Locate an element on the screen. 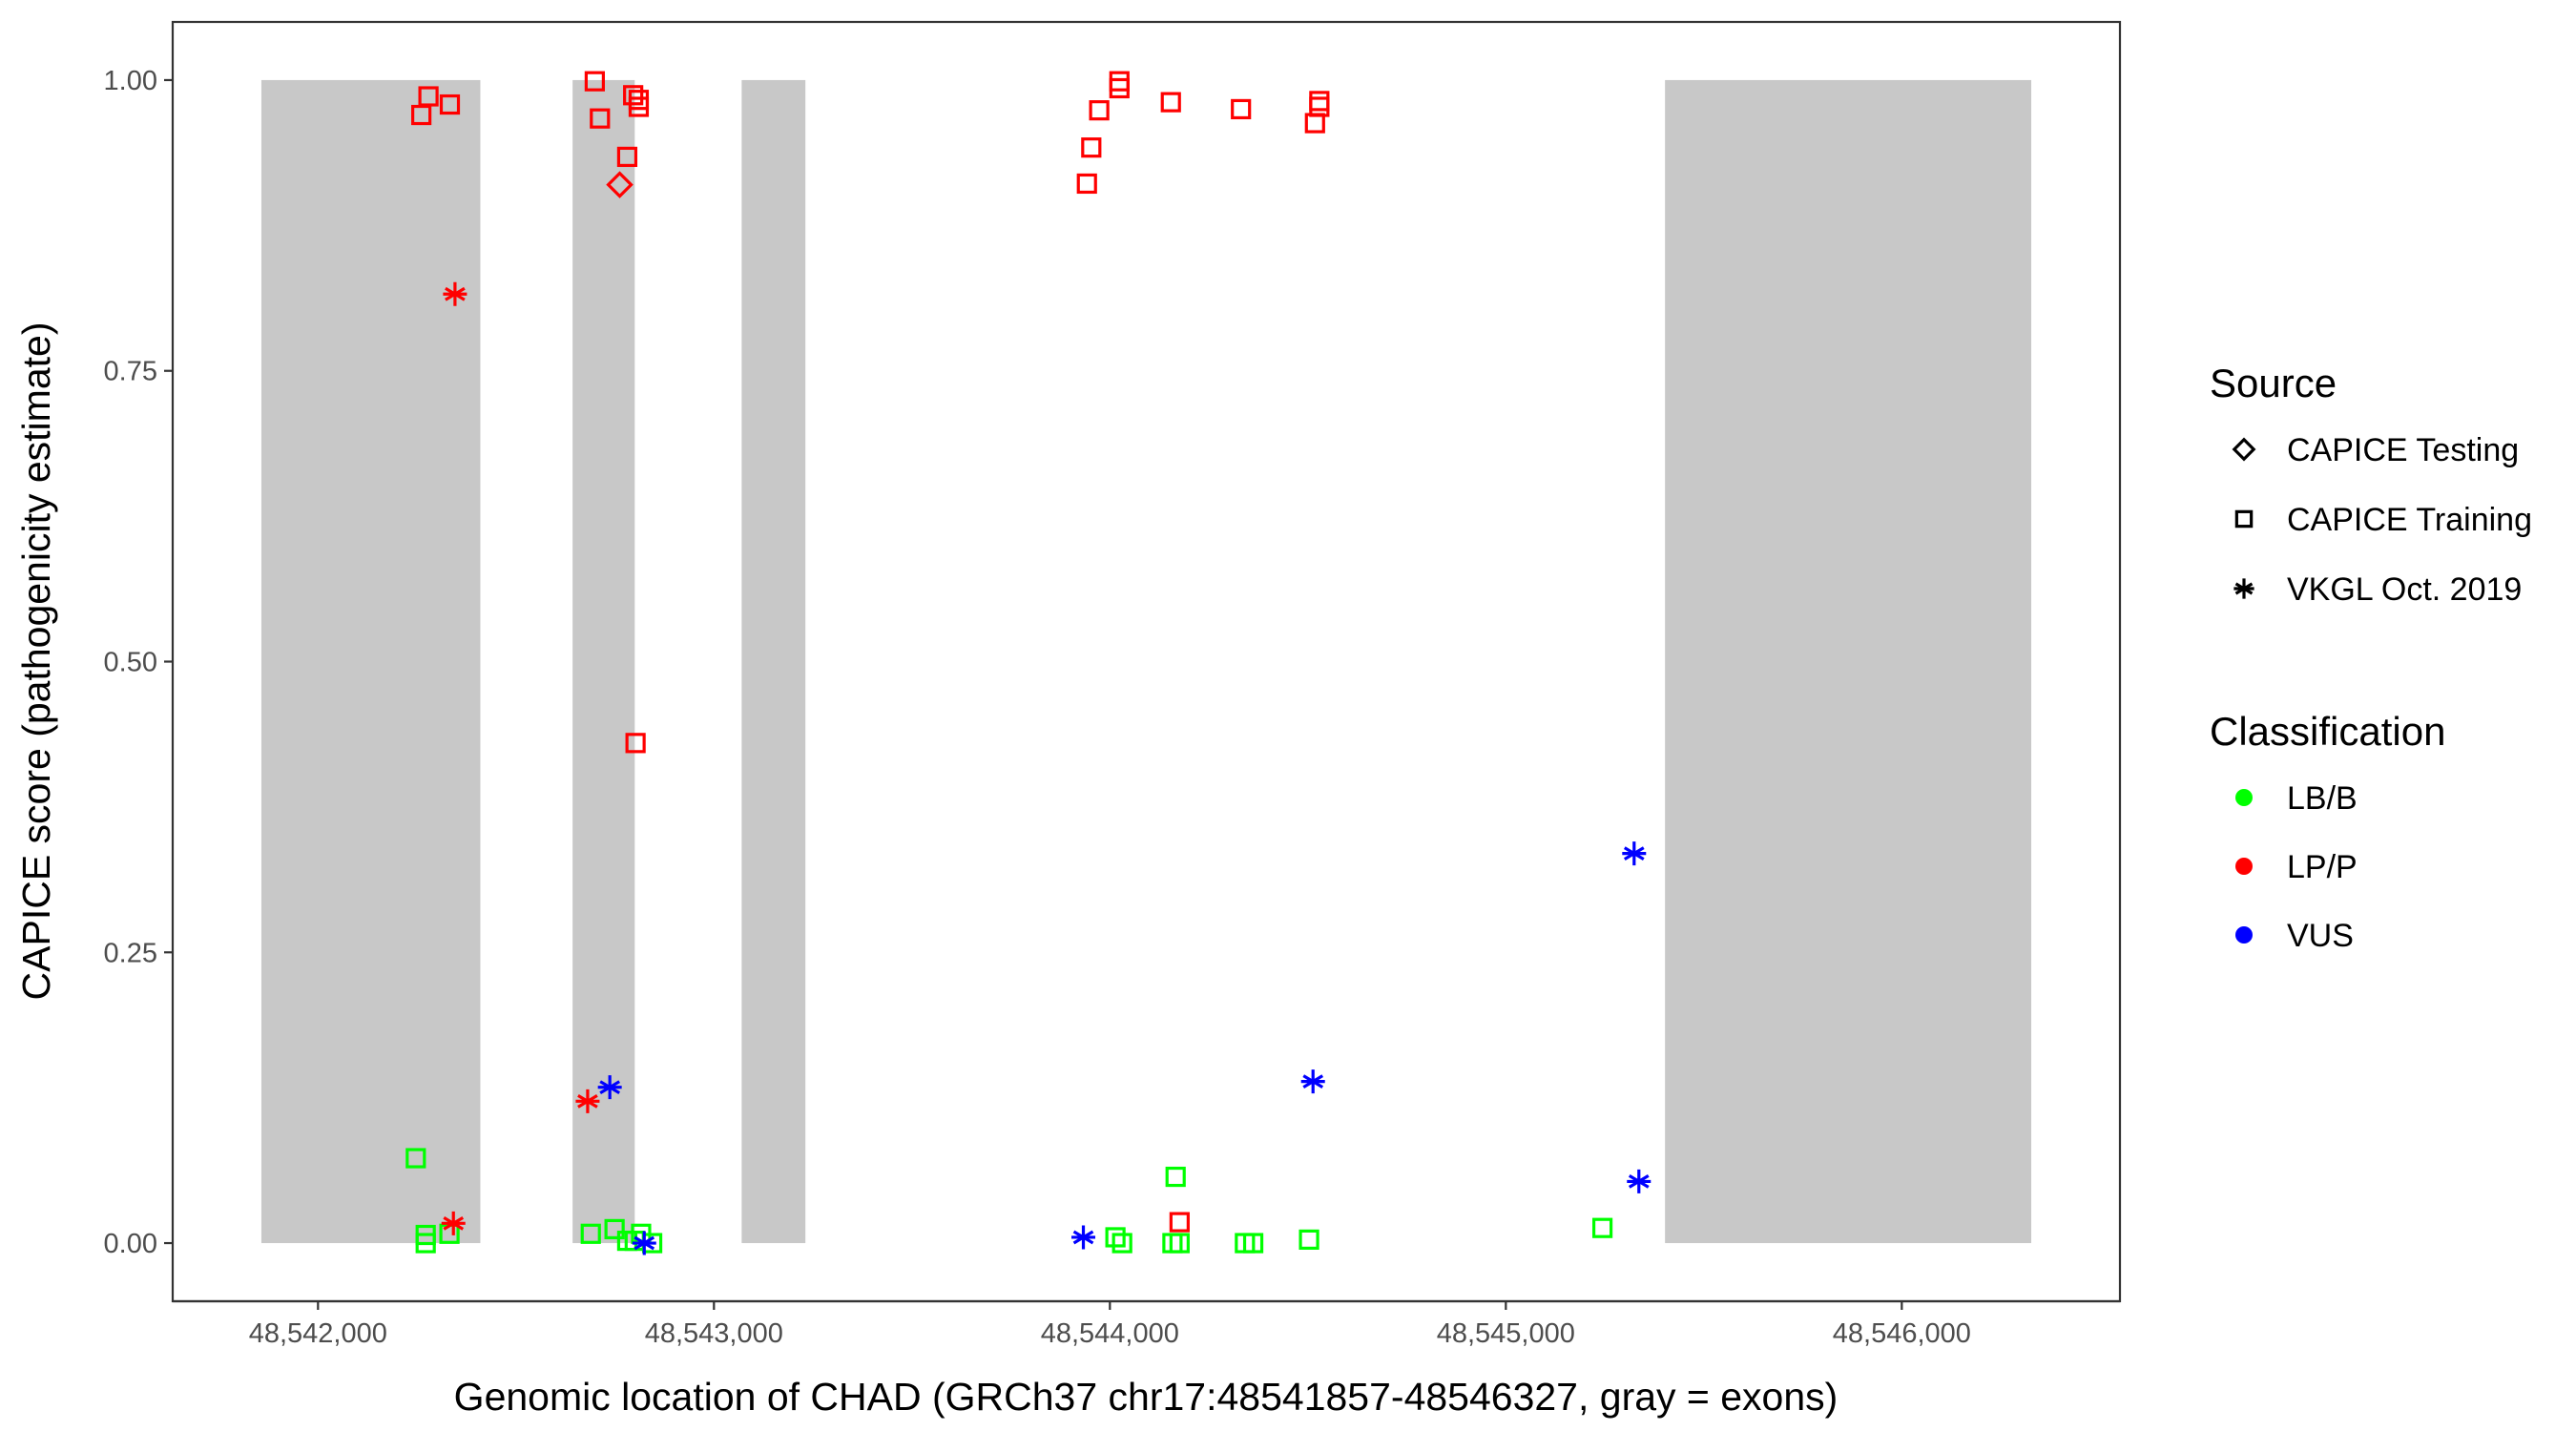  legend-class-label: LP/P is located at coordinates (2322, 867).